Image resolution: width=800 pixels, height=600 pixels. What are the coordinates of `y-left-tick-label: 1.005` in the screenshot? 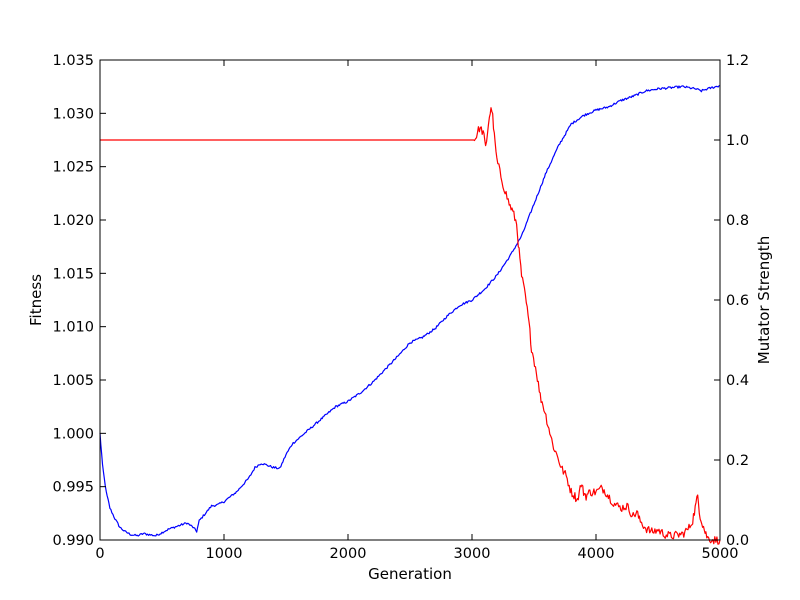 It's located at (73, 381).